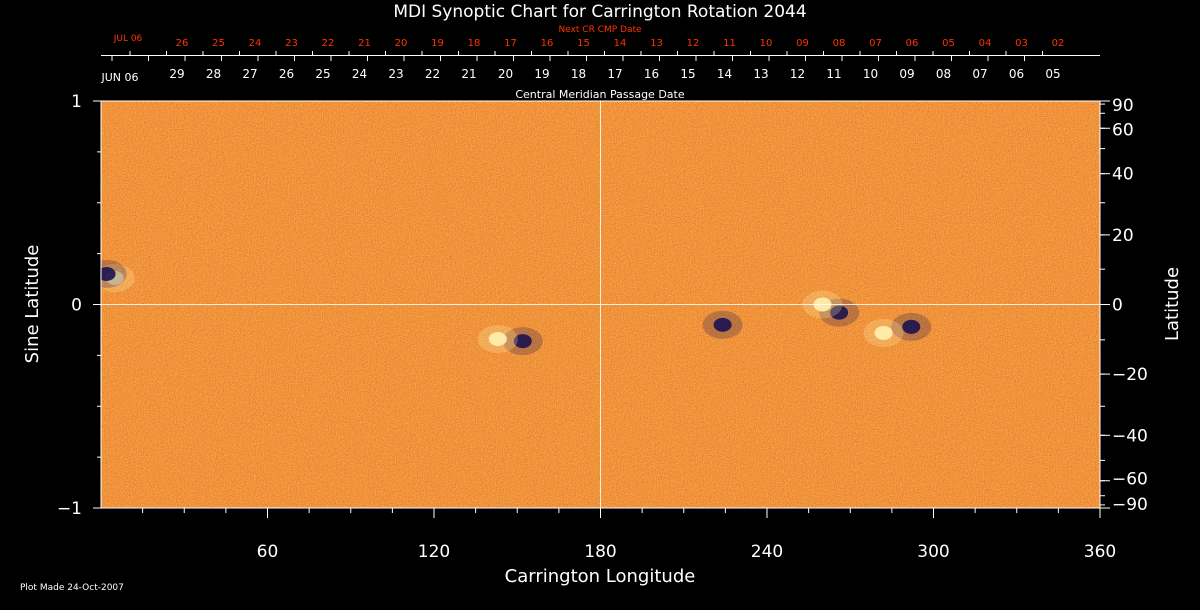  I want to click on next-cmp-date: 10, so click(766, 43).